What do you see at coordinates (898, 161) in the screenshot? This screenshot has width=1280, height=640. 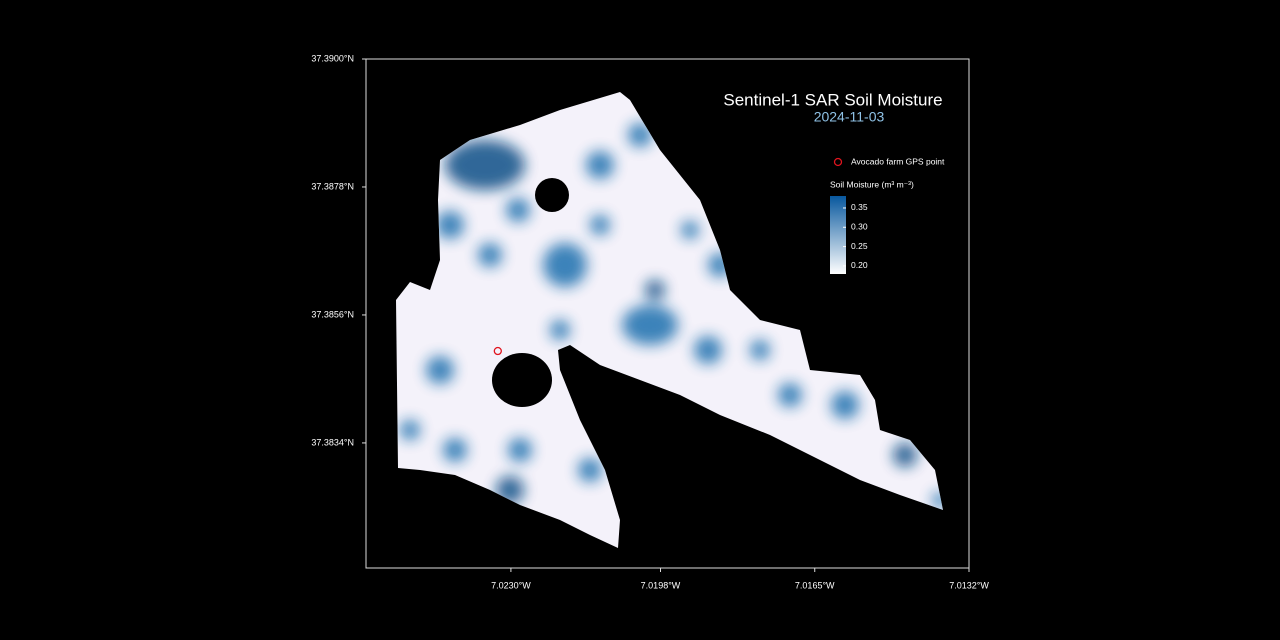 I see `legend-label: Avocado farm GPS point` at bounding box center [898, 161].